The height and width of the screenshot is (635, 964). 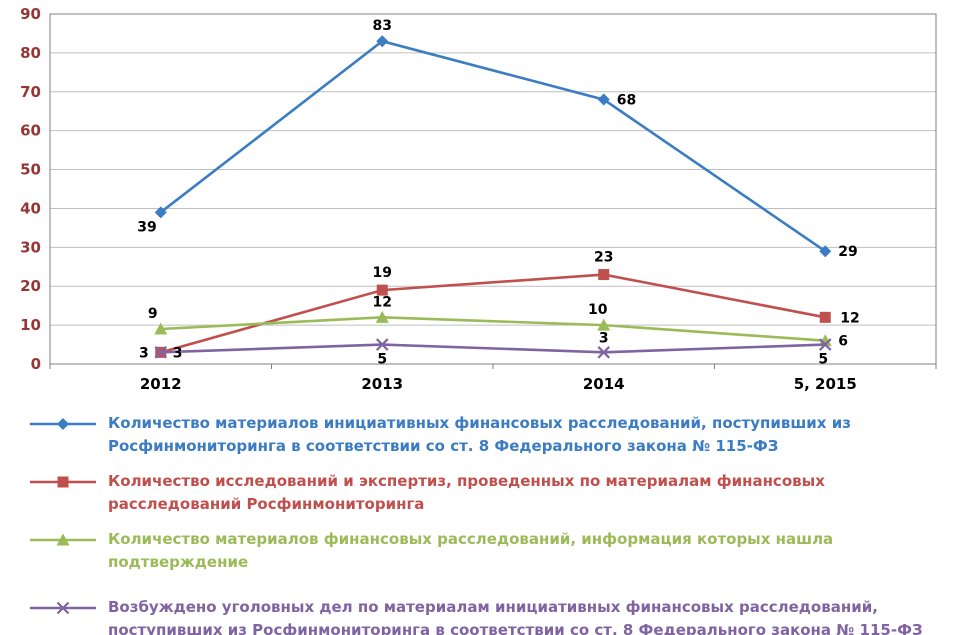 I want to click on x-legend-marker-icon, so click(x=63, y=608).